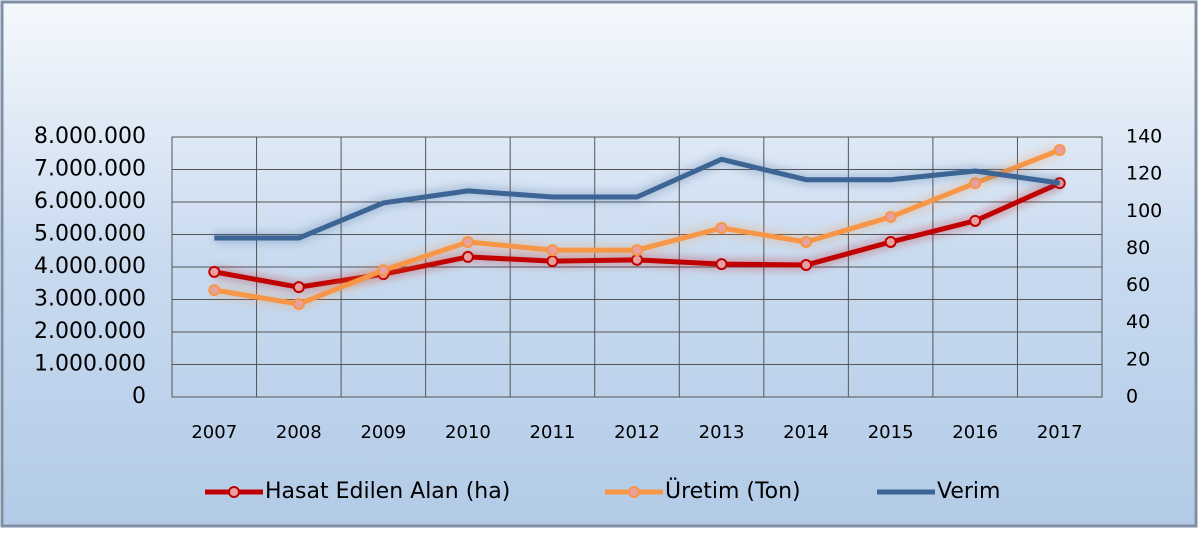 This screenshot has height=534, width=1200. I want to click on legend-label: Verim, so click(968, 491).